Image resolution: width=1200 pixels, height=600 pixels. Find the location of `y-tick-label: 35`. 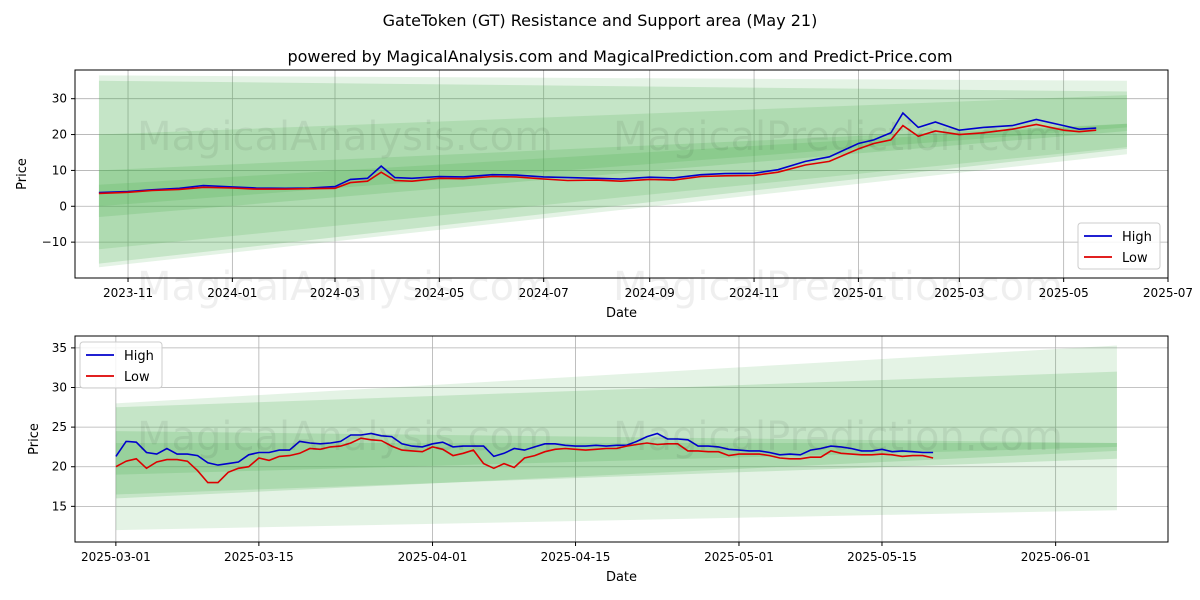

y-tick-label: 35 is located at coordinates (59, 348).